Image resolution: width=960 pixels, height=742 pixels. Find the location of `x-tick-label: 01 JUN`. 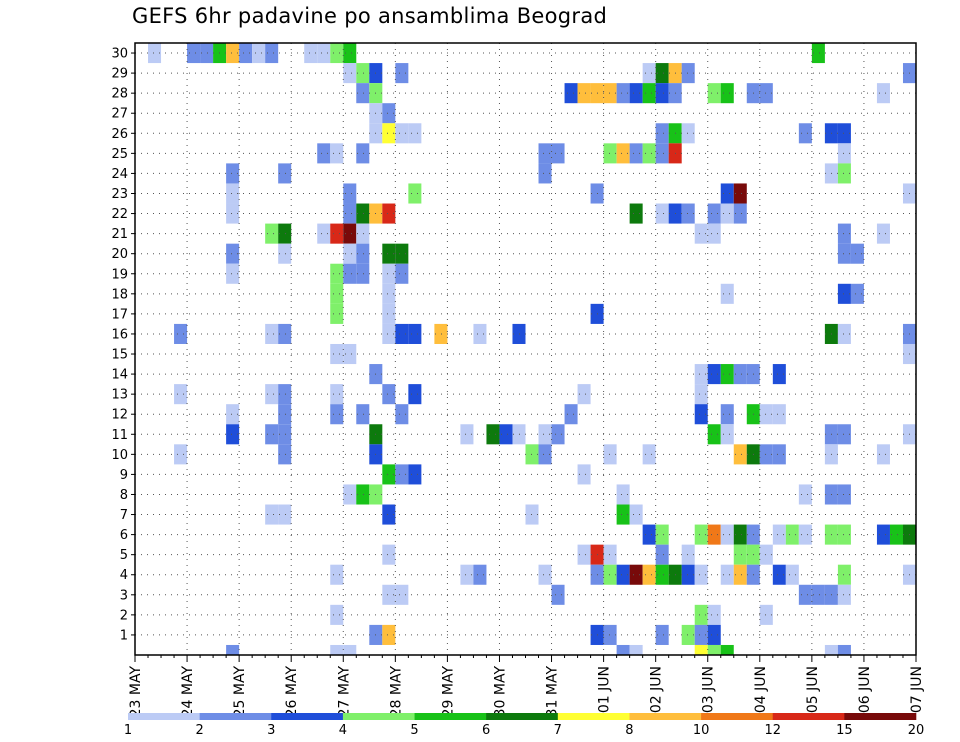

x-tick-label: 01 JUN is located at coordinates (605, 689).